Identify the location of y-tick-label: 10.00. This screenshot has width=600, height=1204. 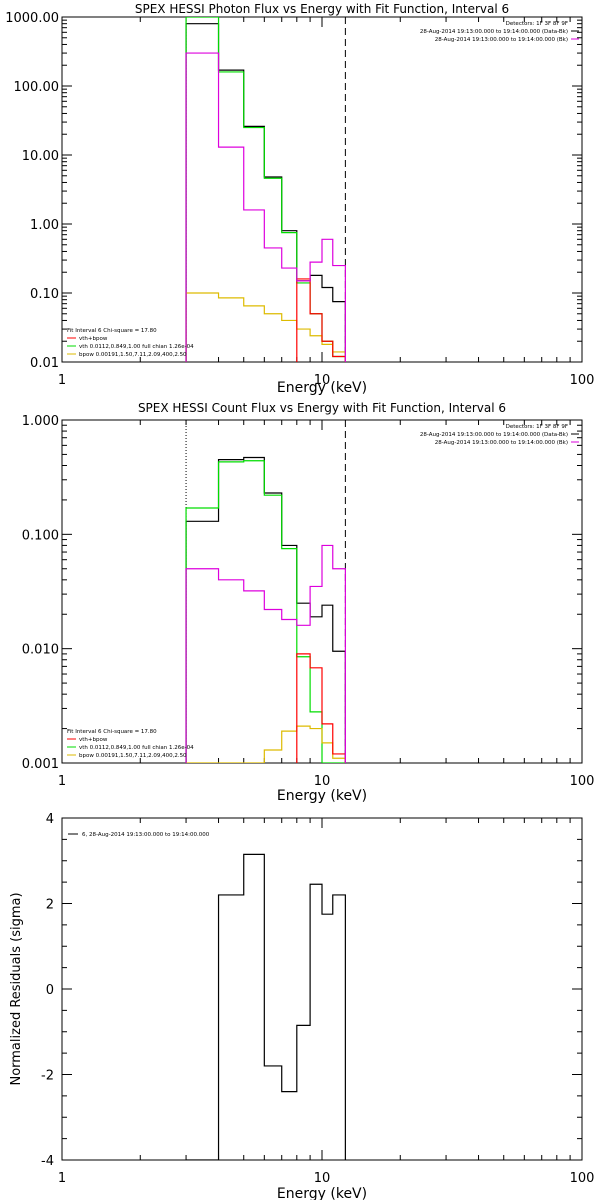
(40, 156).